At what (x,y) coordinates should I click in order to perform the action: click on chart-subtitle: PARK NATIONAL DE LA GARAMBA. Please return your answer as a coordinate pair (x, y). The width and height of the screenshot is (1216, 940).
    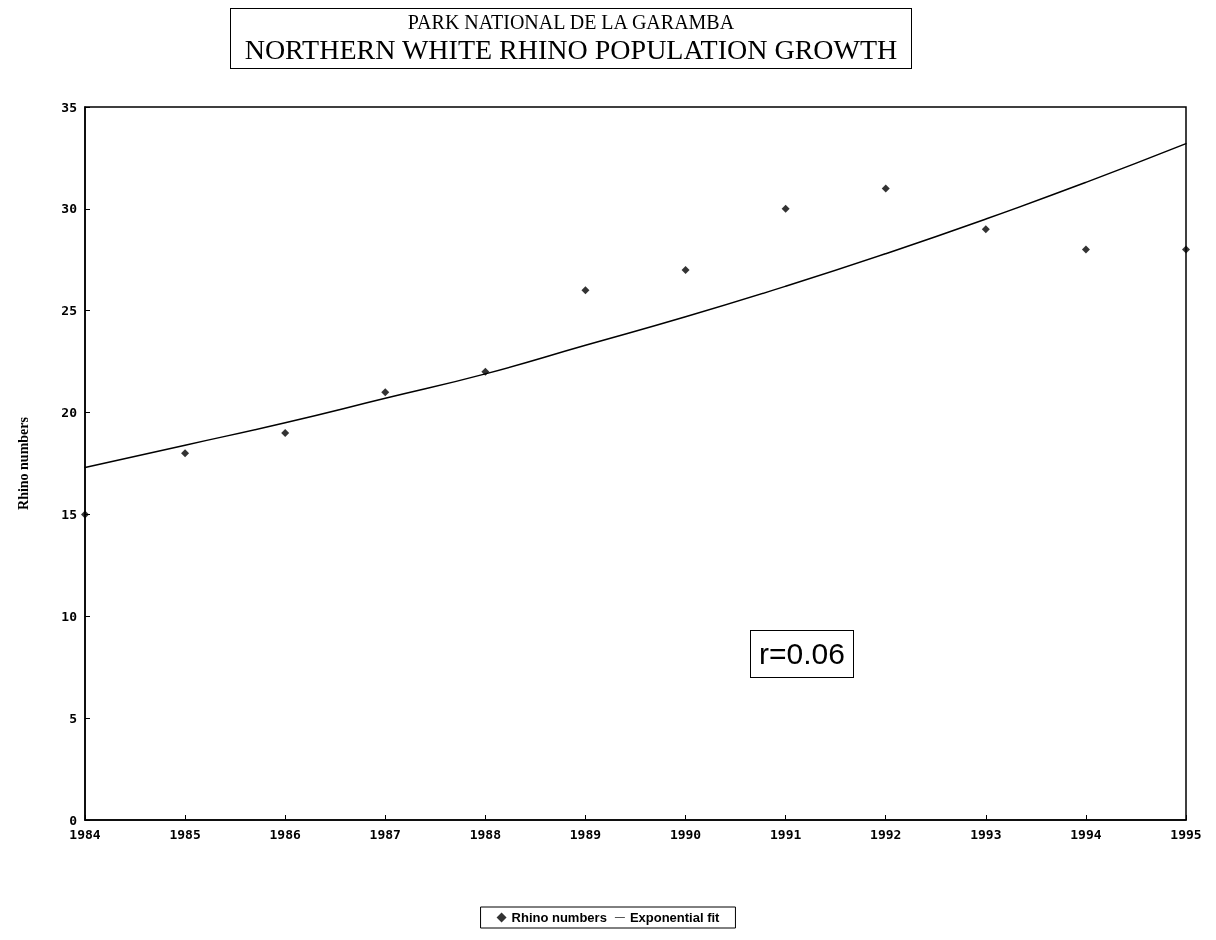
    Looking at the image, I should click on (571, 22).